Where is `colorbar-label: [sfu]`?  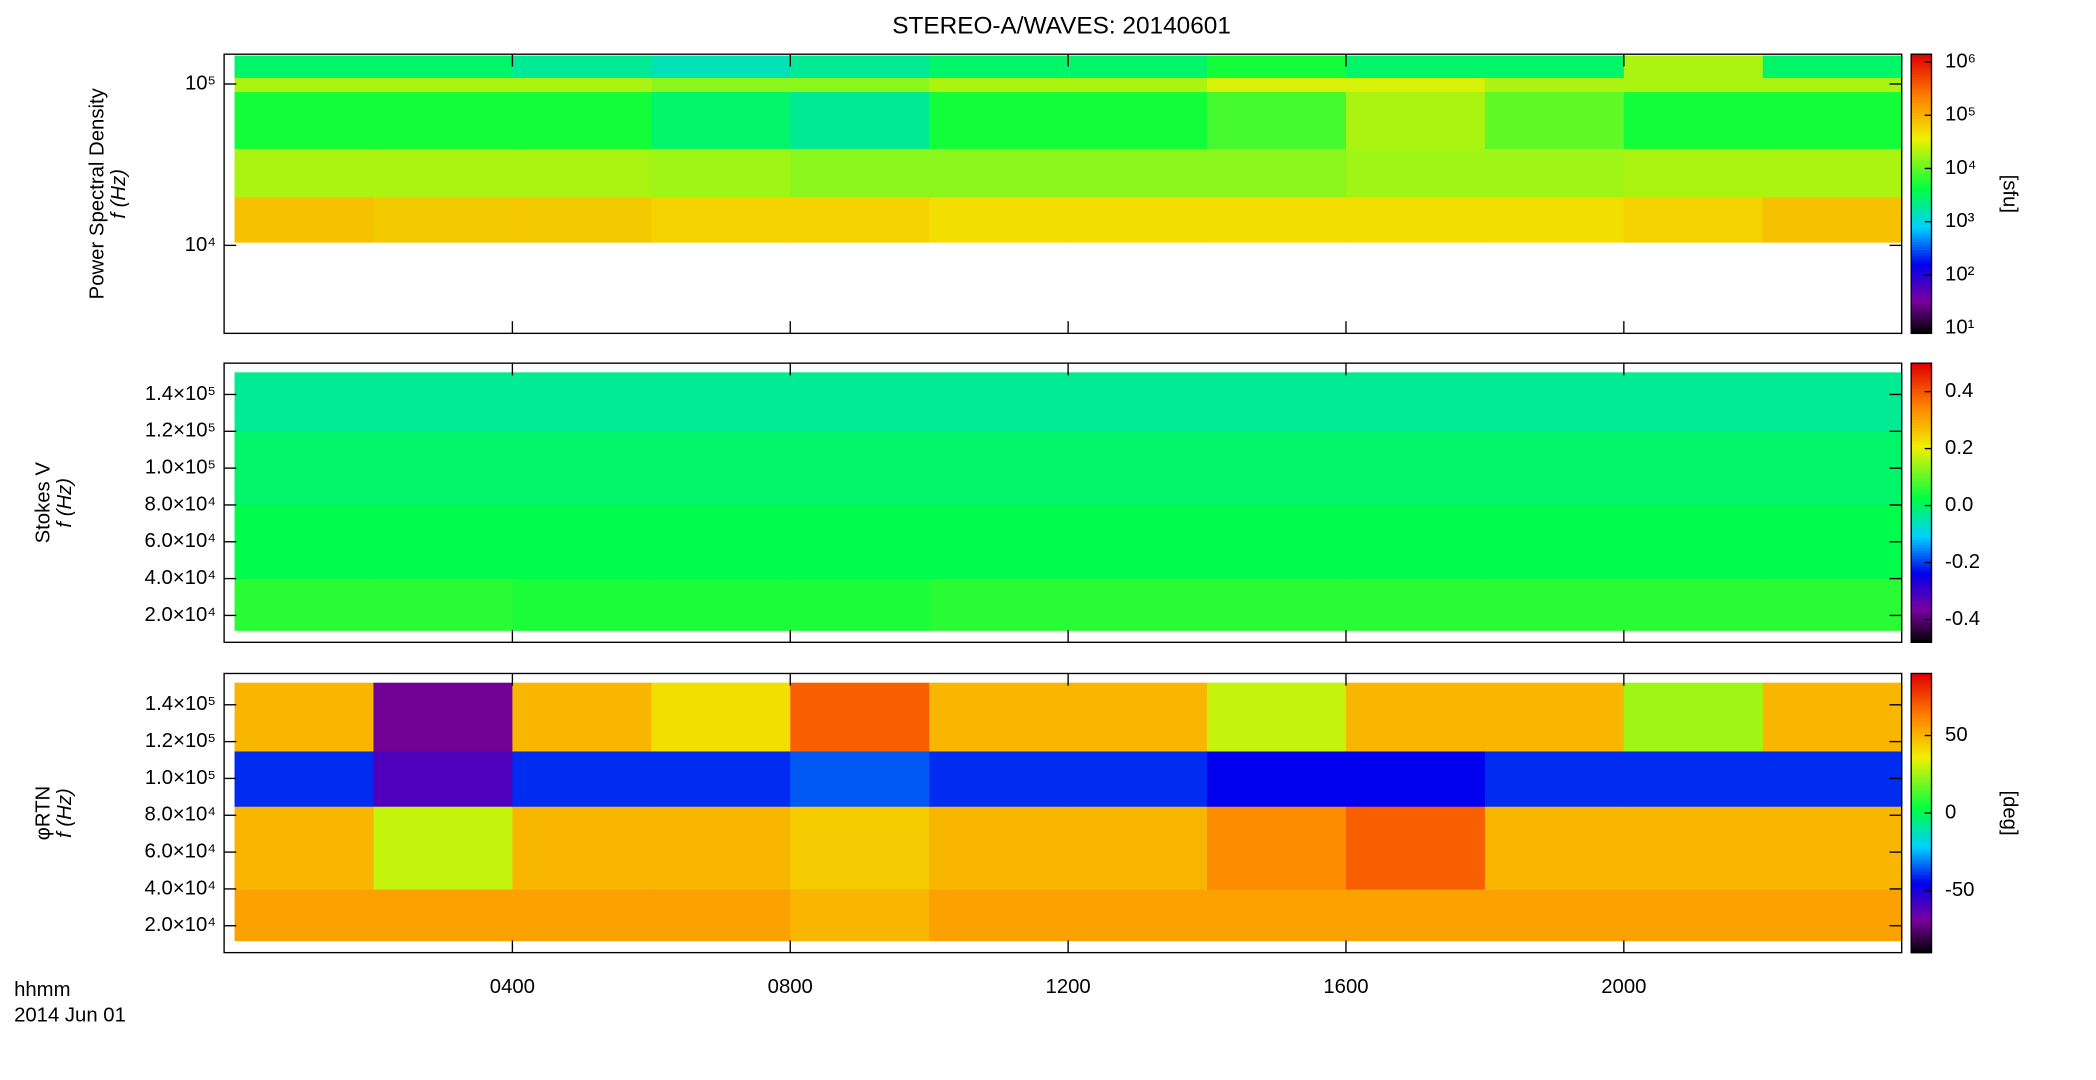
colorbar-label: [sfu] is located at coordinates (2009, 194).